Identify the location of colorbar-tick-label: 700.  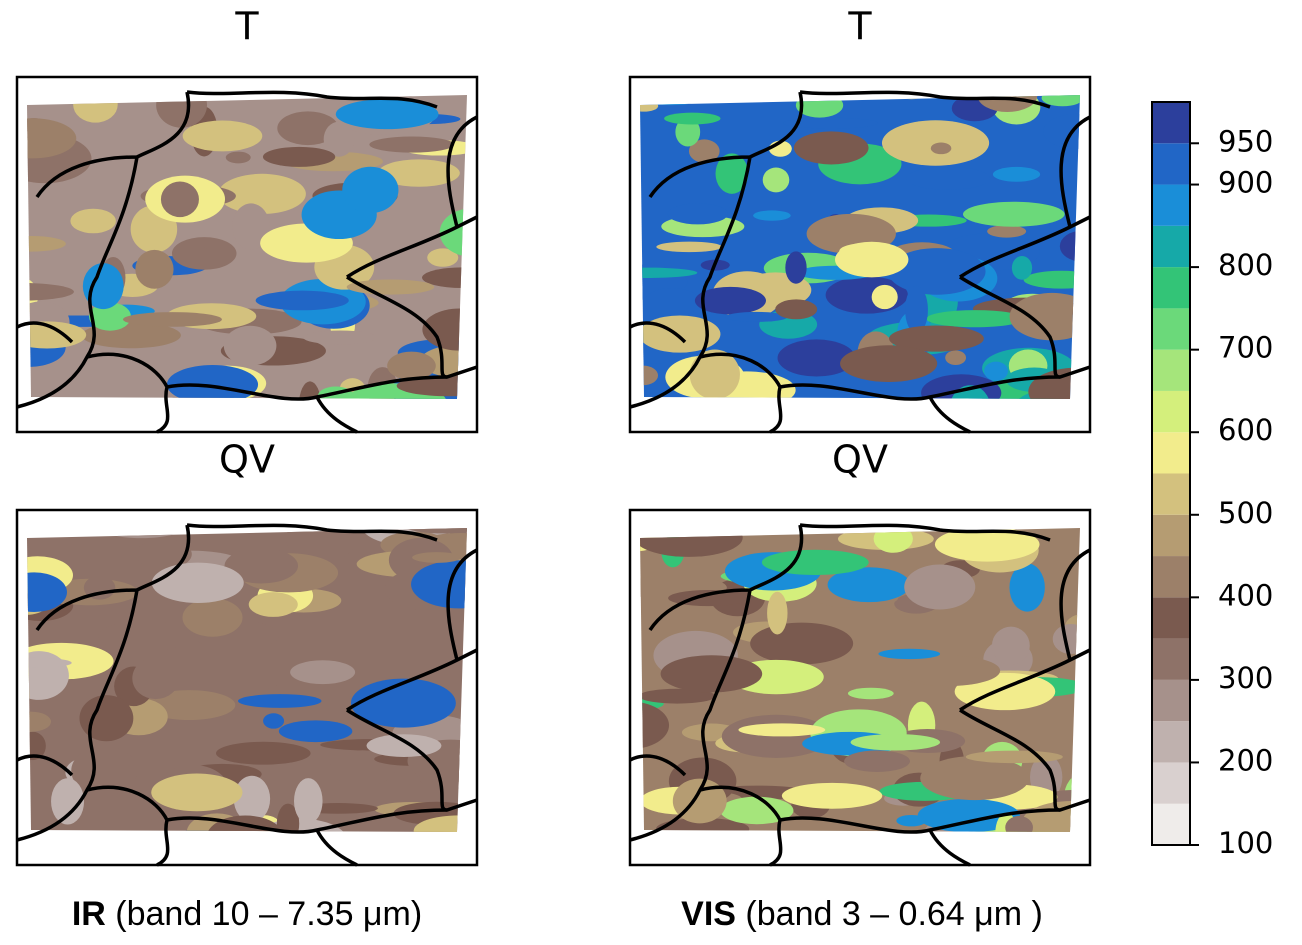
(1245, 348).